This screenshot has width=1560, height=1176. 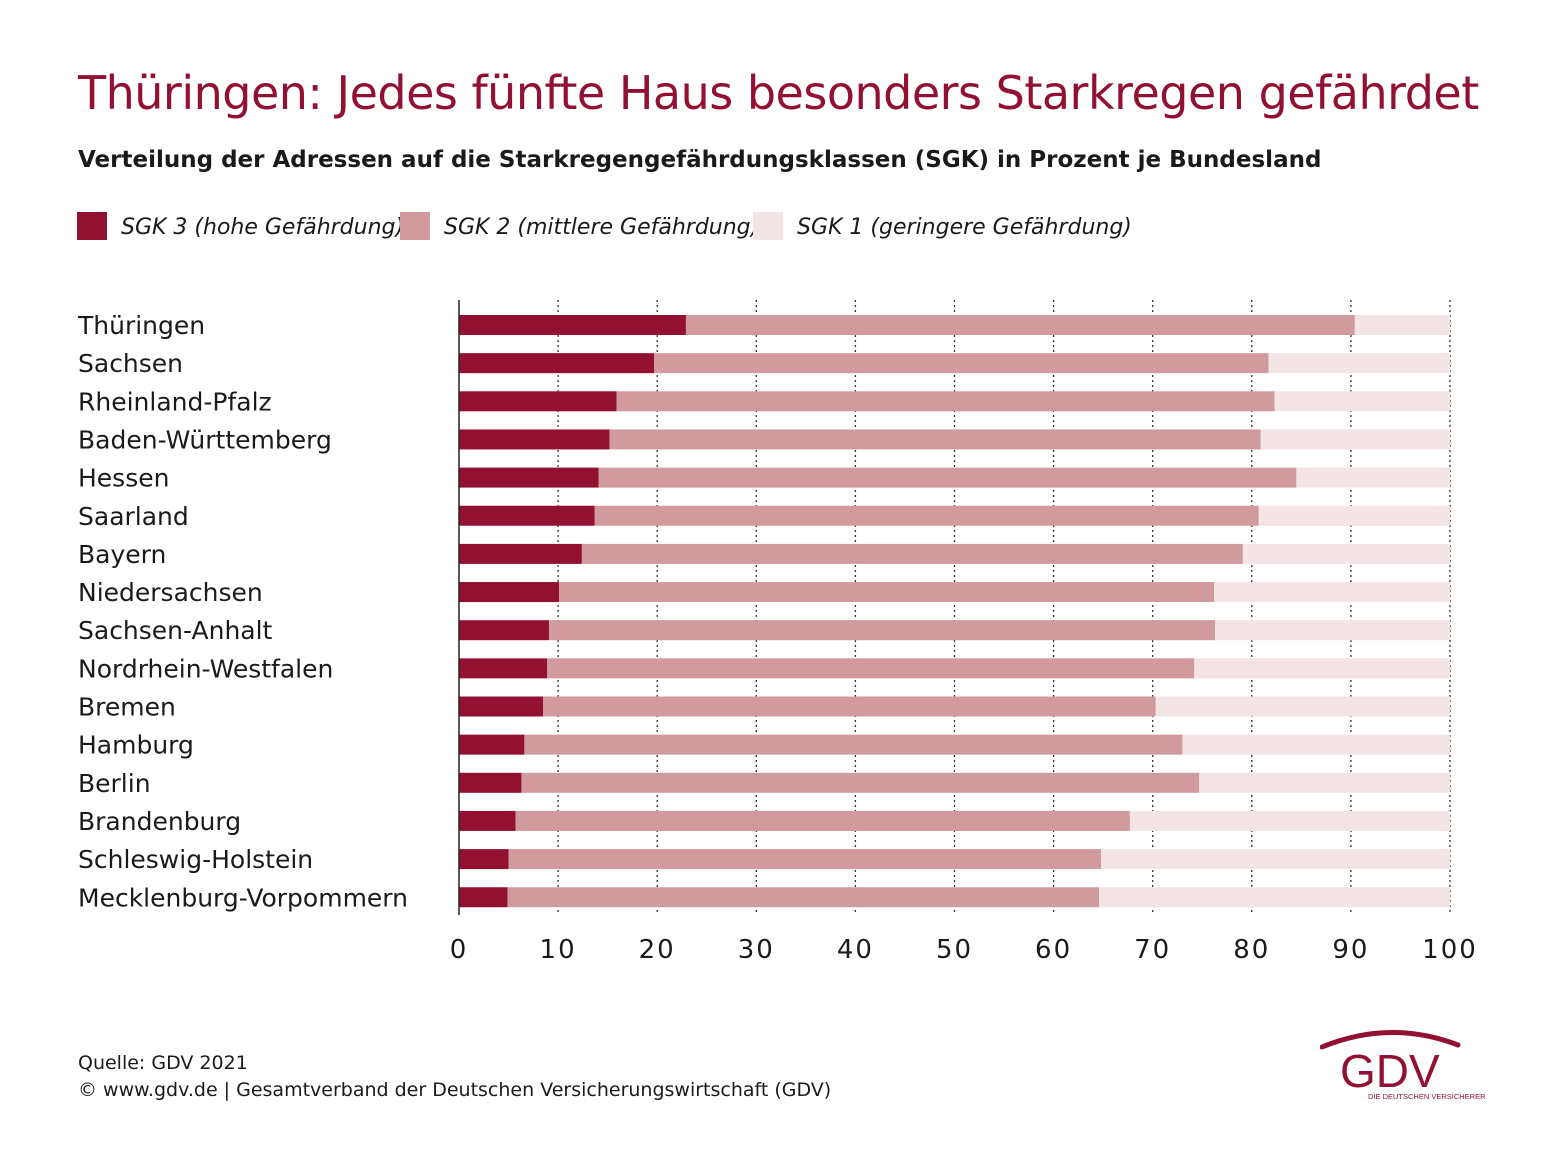 I want to click on category-label: Berlin, so click(x=114, y=783).